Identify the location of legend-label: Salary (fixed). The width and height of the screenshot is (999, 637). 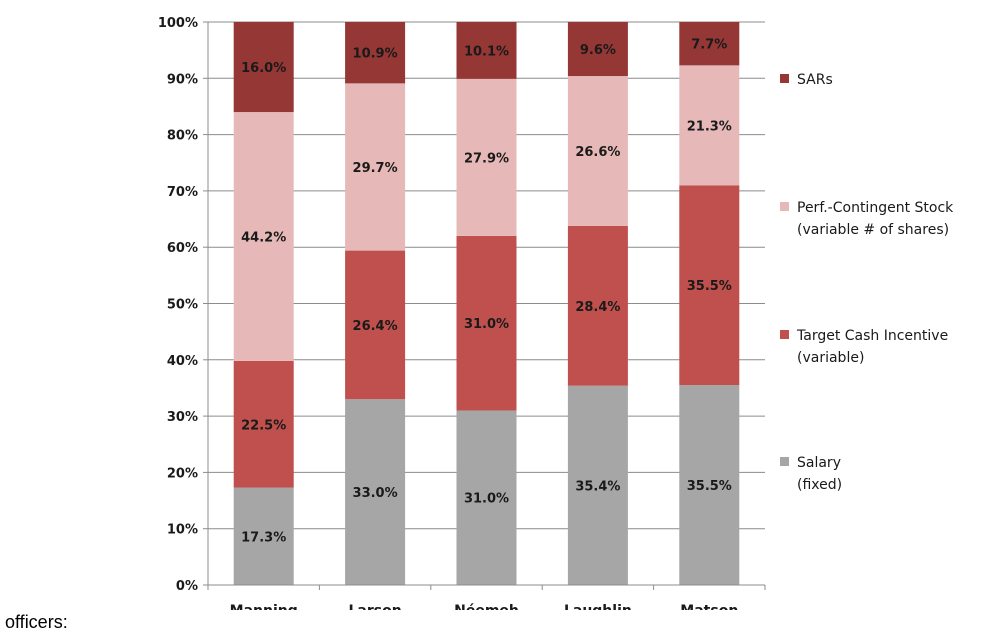
(819, 474).